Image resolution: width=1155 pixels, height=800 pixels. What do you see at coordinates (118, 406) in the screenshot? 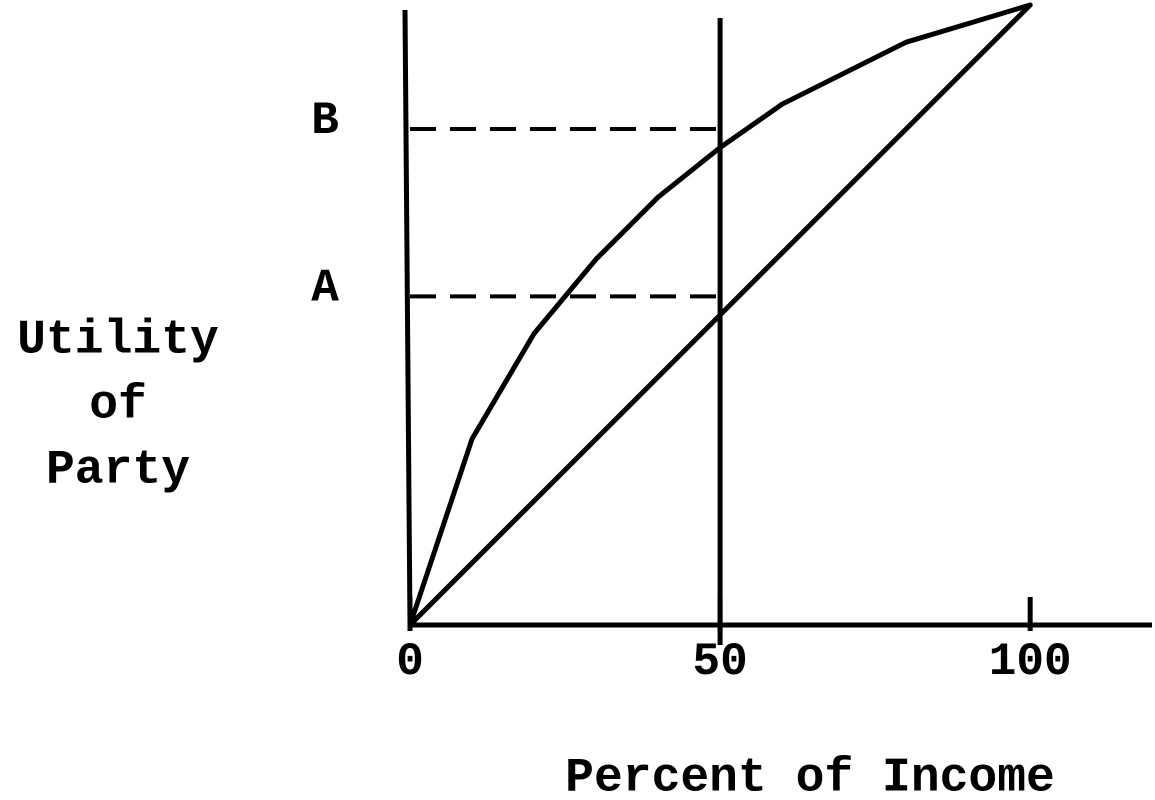
I see `y-axis-label: of` at bounding box center [118, 406].